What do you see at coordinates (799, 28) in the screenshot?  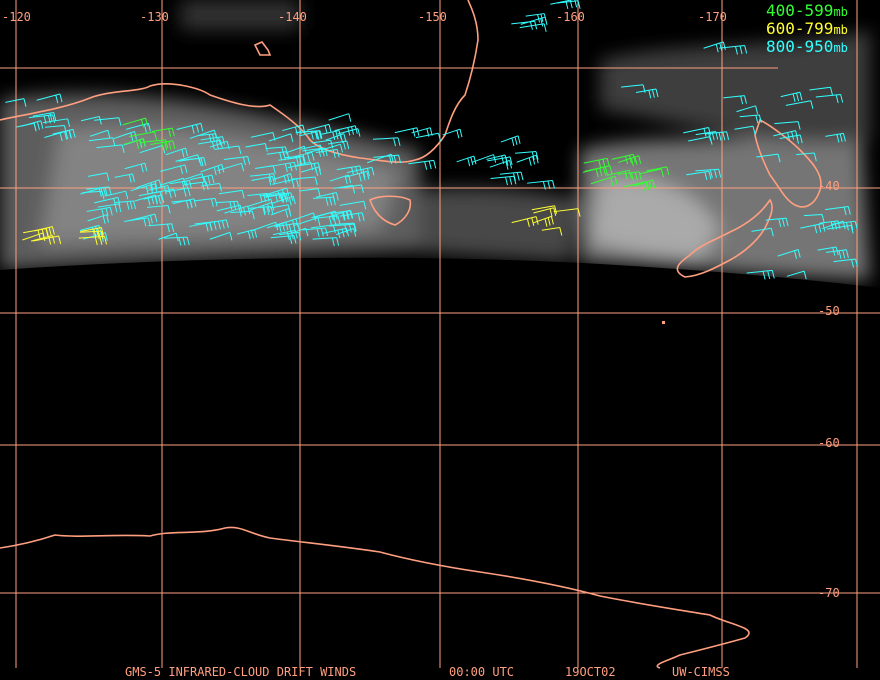 I see `legend-range: 600-799` at bounding box center [799, 28].